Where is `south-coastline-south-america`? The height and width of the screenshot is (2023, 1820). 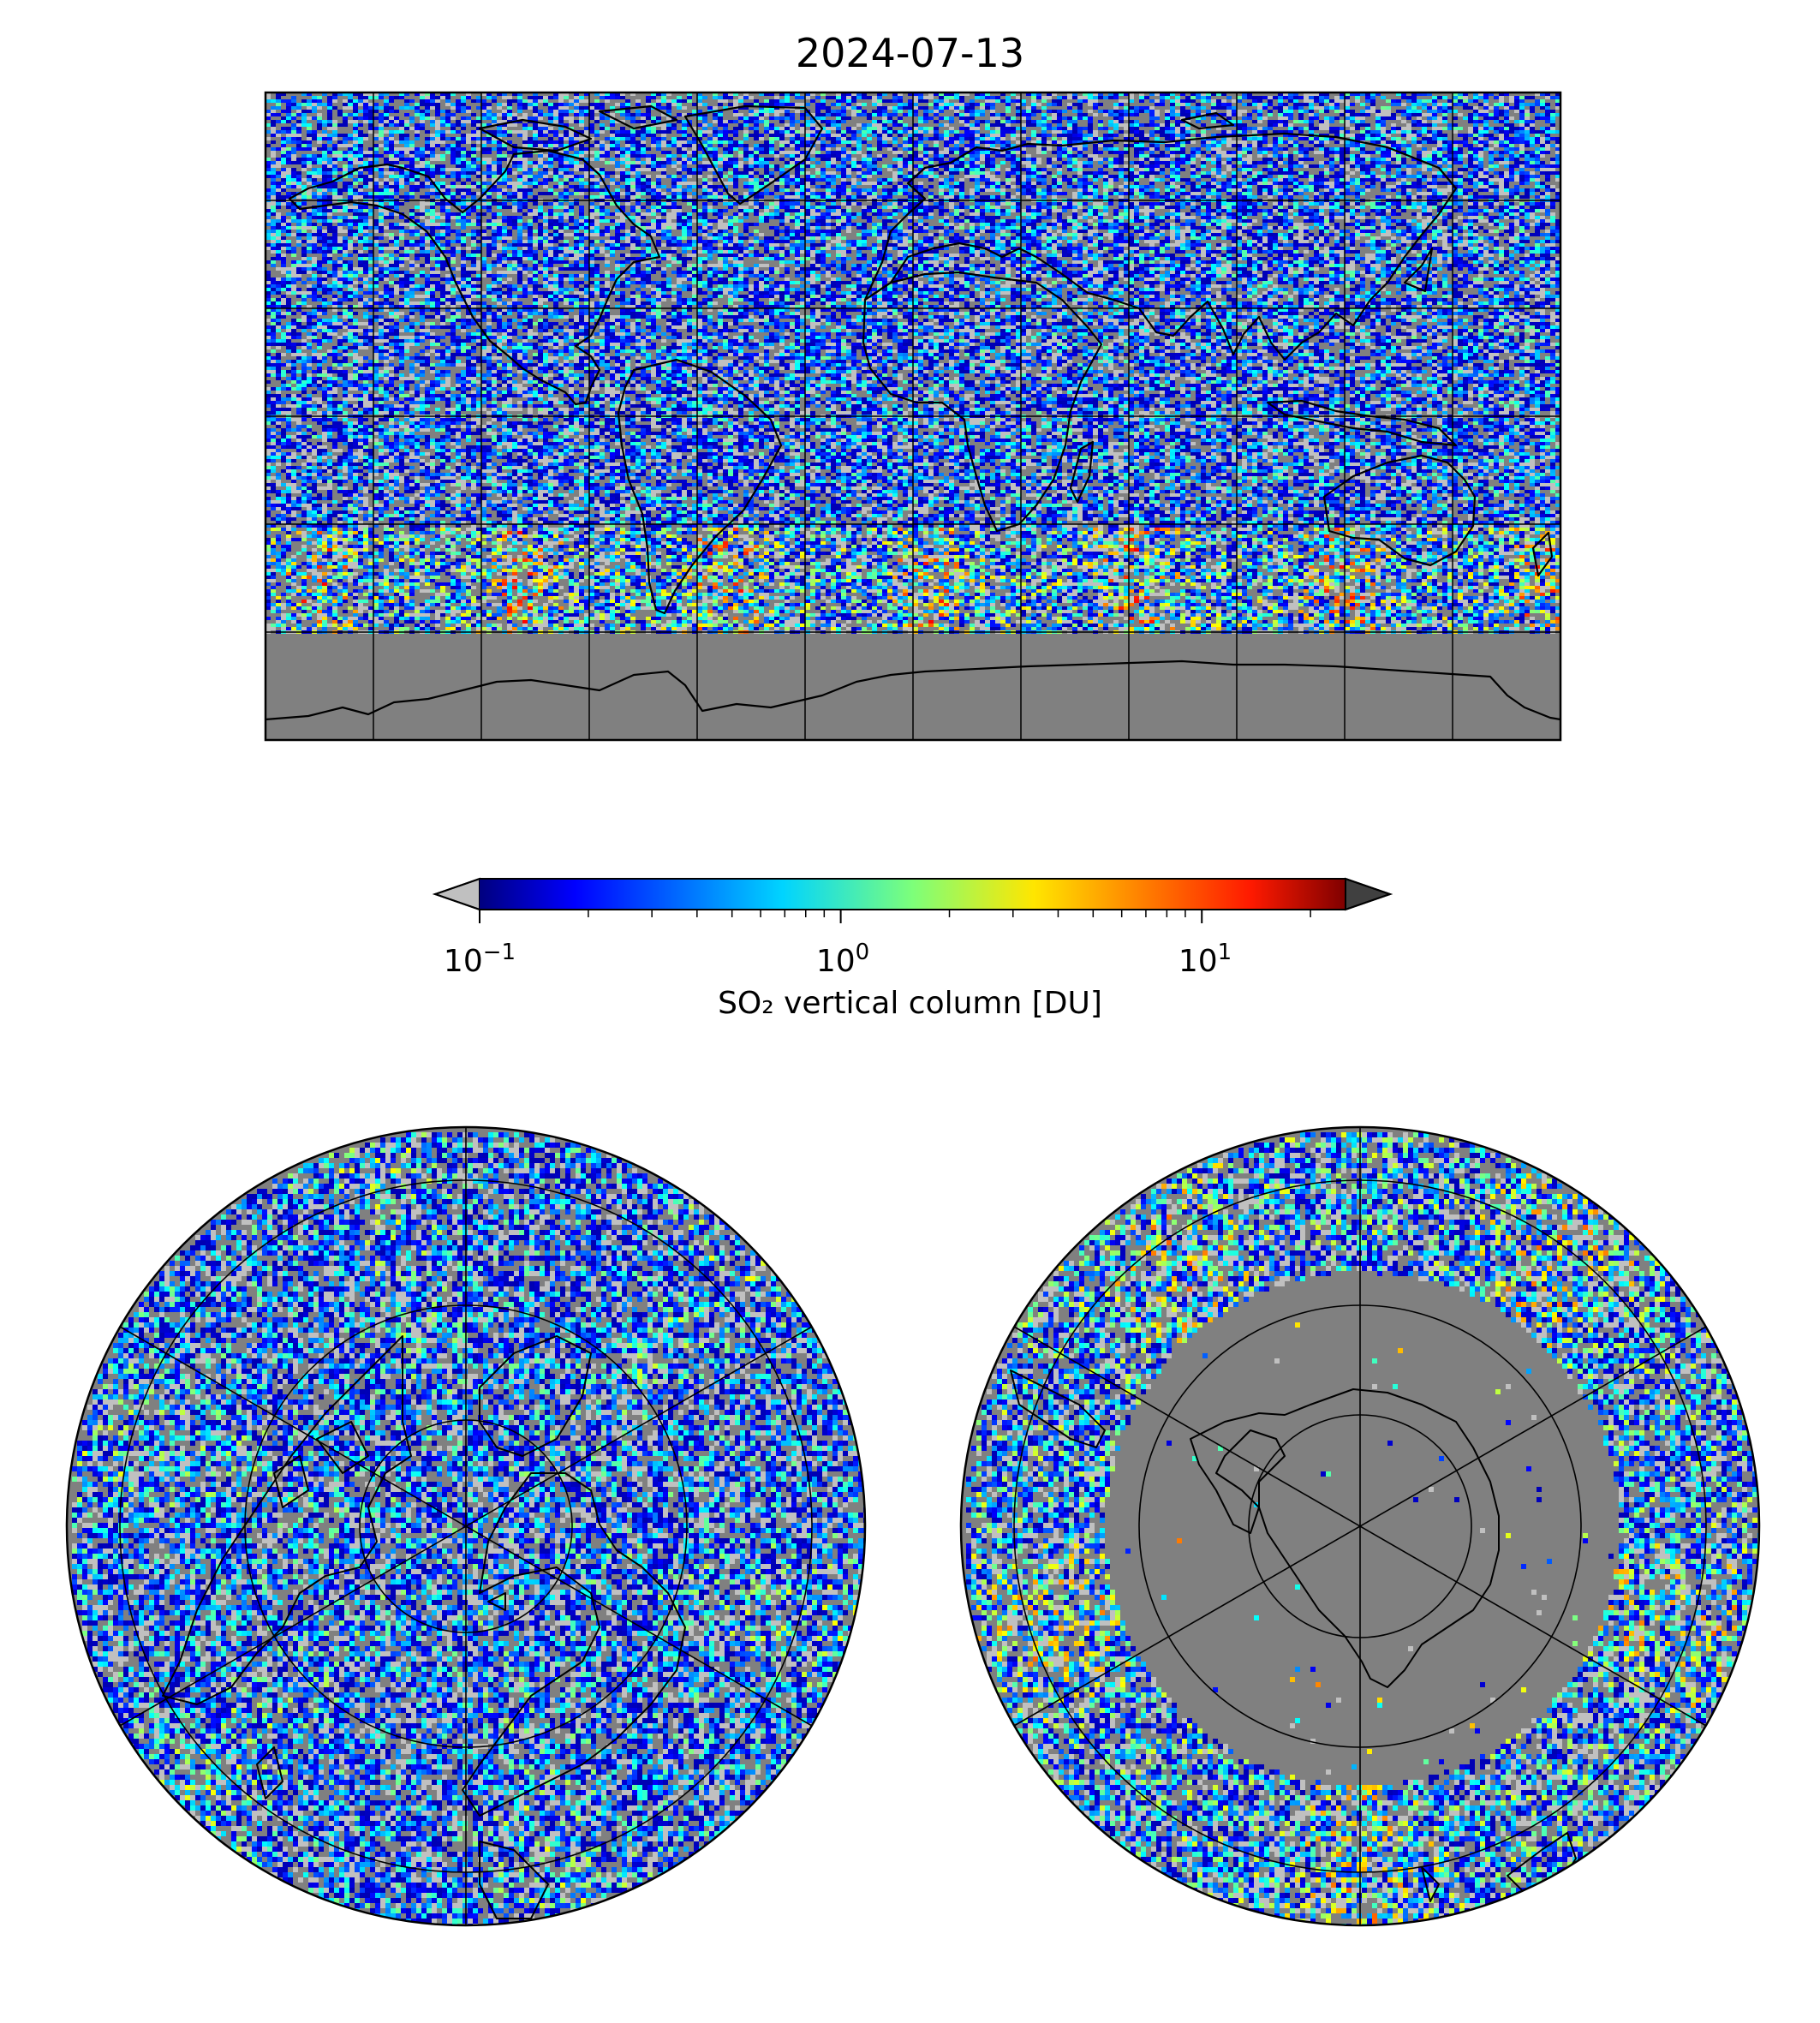 south-coastline-south-america is located at coordinates (1058, 1409).